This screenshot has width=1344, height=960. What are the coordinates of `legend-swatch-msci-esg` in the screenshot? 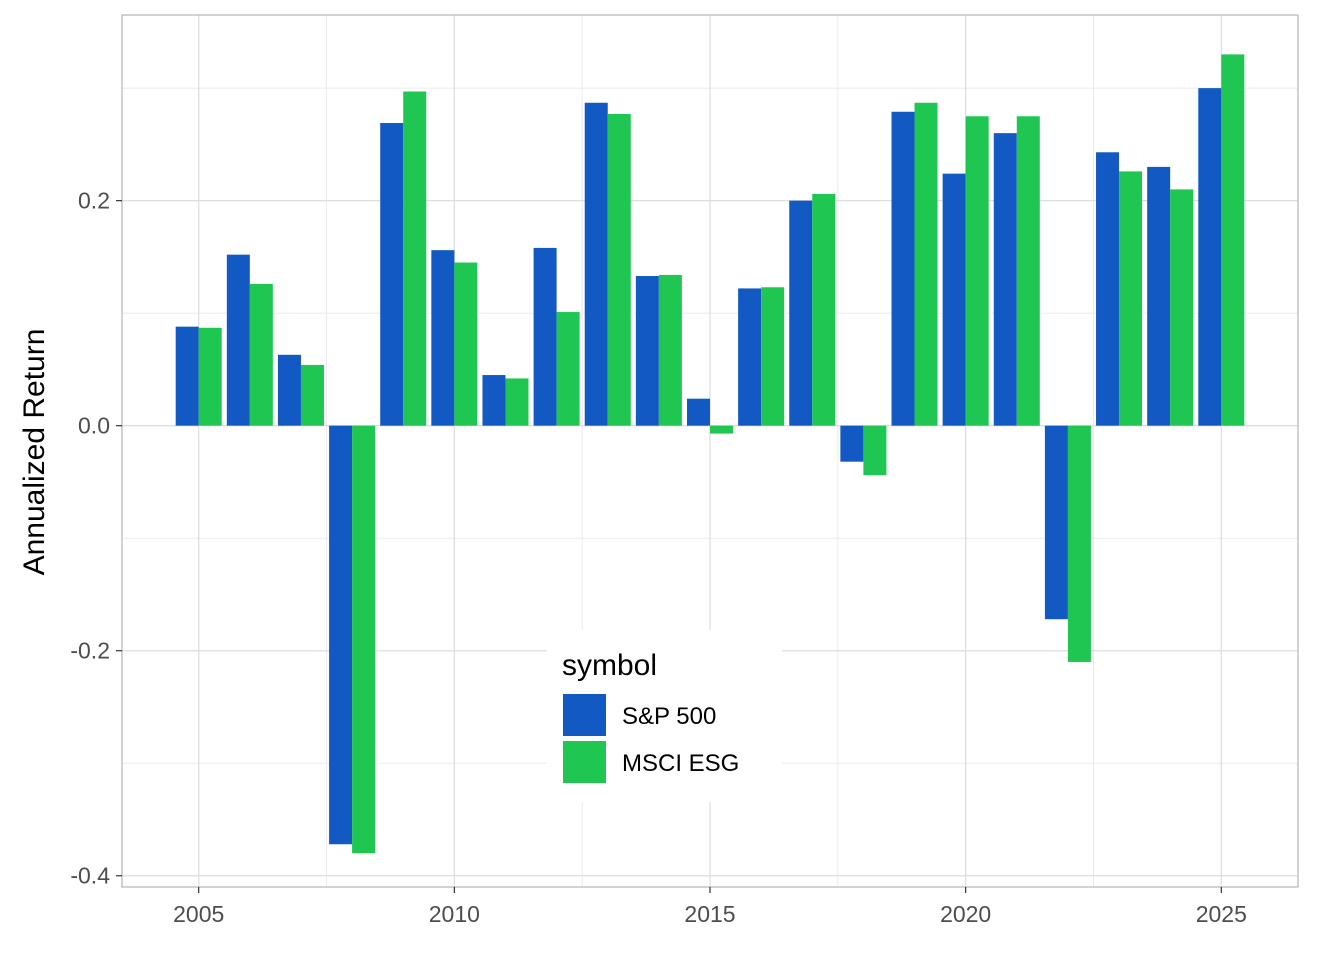 It's located at (584, 762).